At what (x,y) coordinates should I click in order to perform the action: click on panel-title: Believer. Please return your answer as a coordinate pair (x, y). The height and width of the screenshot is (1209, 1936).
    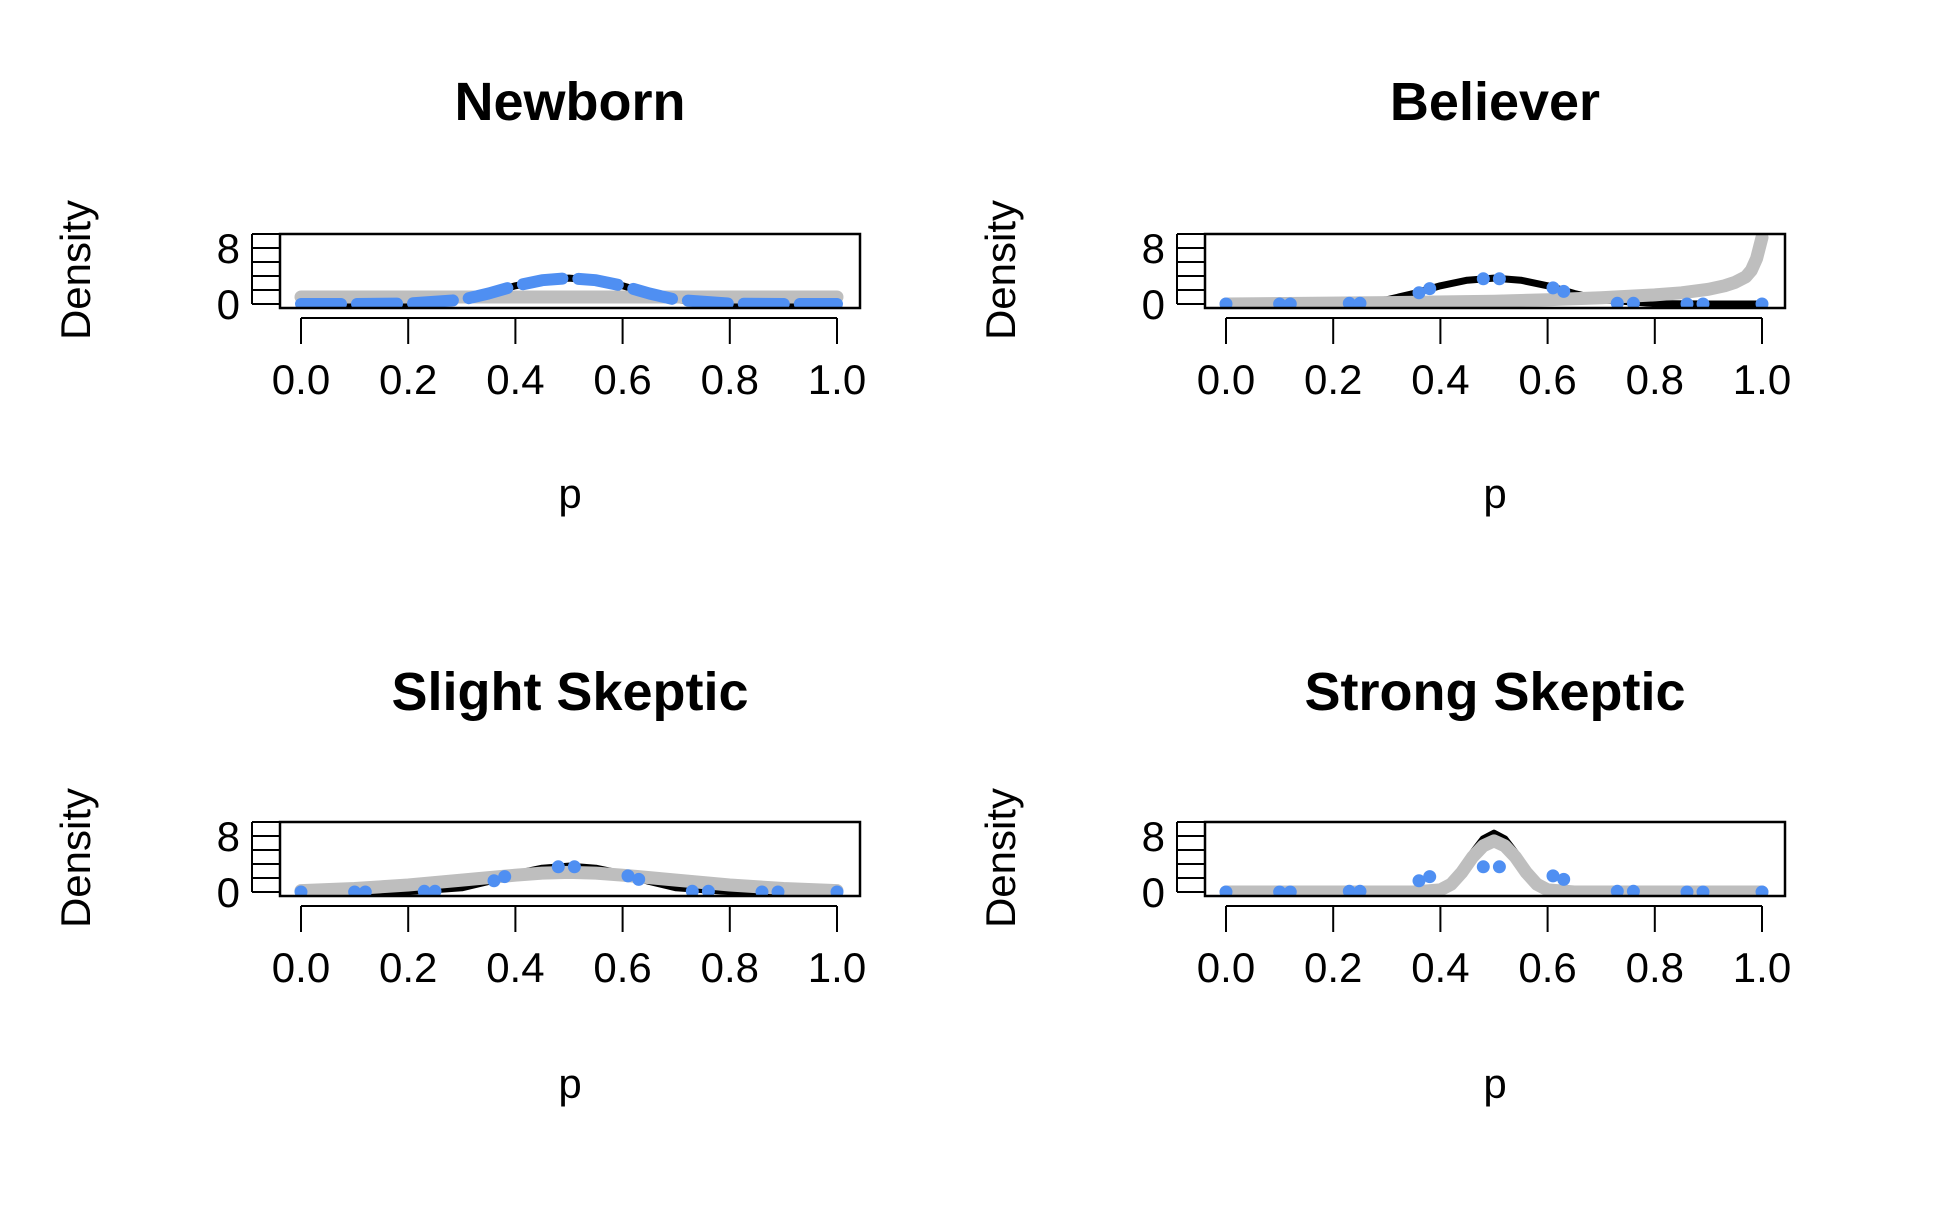
    Looking at the image, I should click on (1495, 102).